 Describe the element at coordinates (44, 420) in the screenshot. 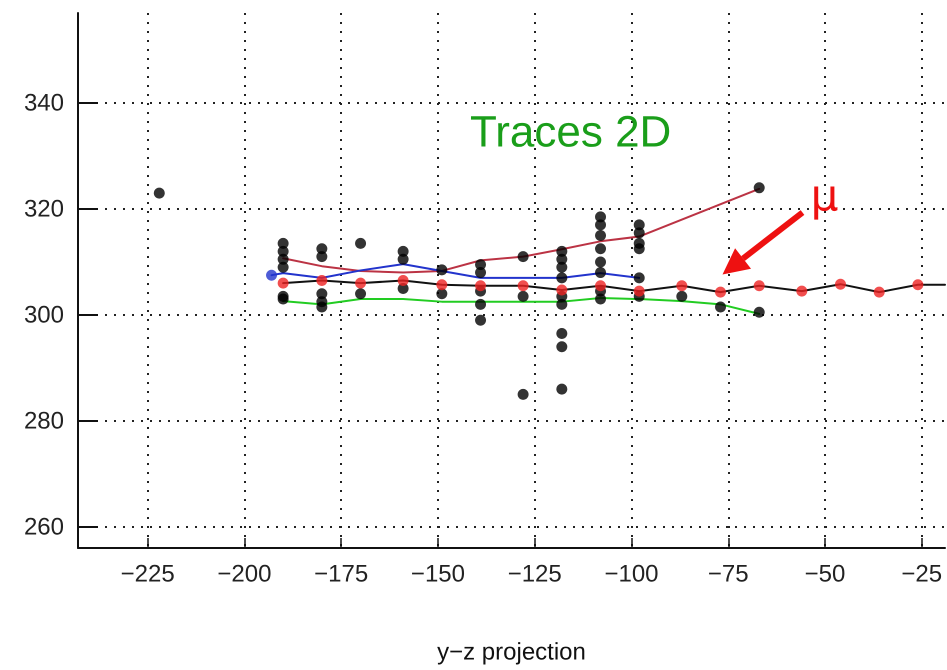

I see `y-tick-label: 280` at that location.